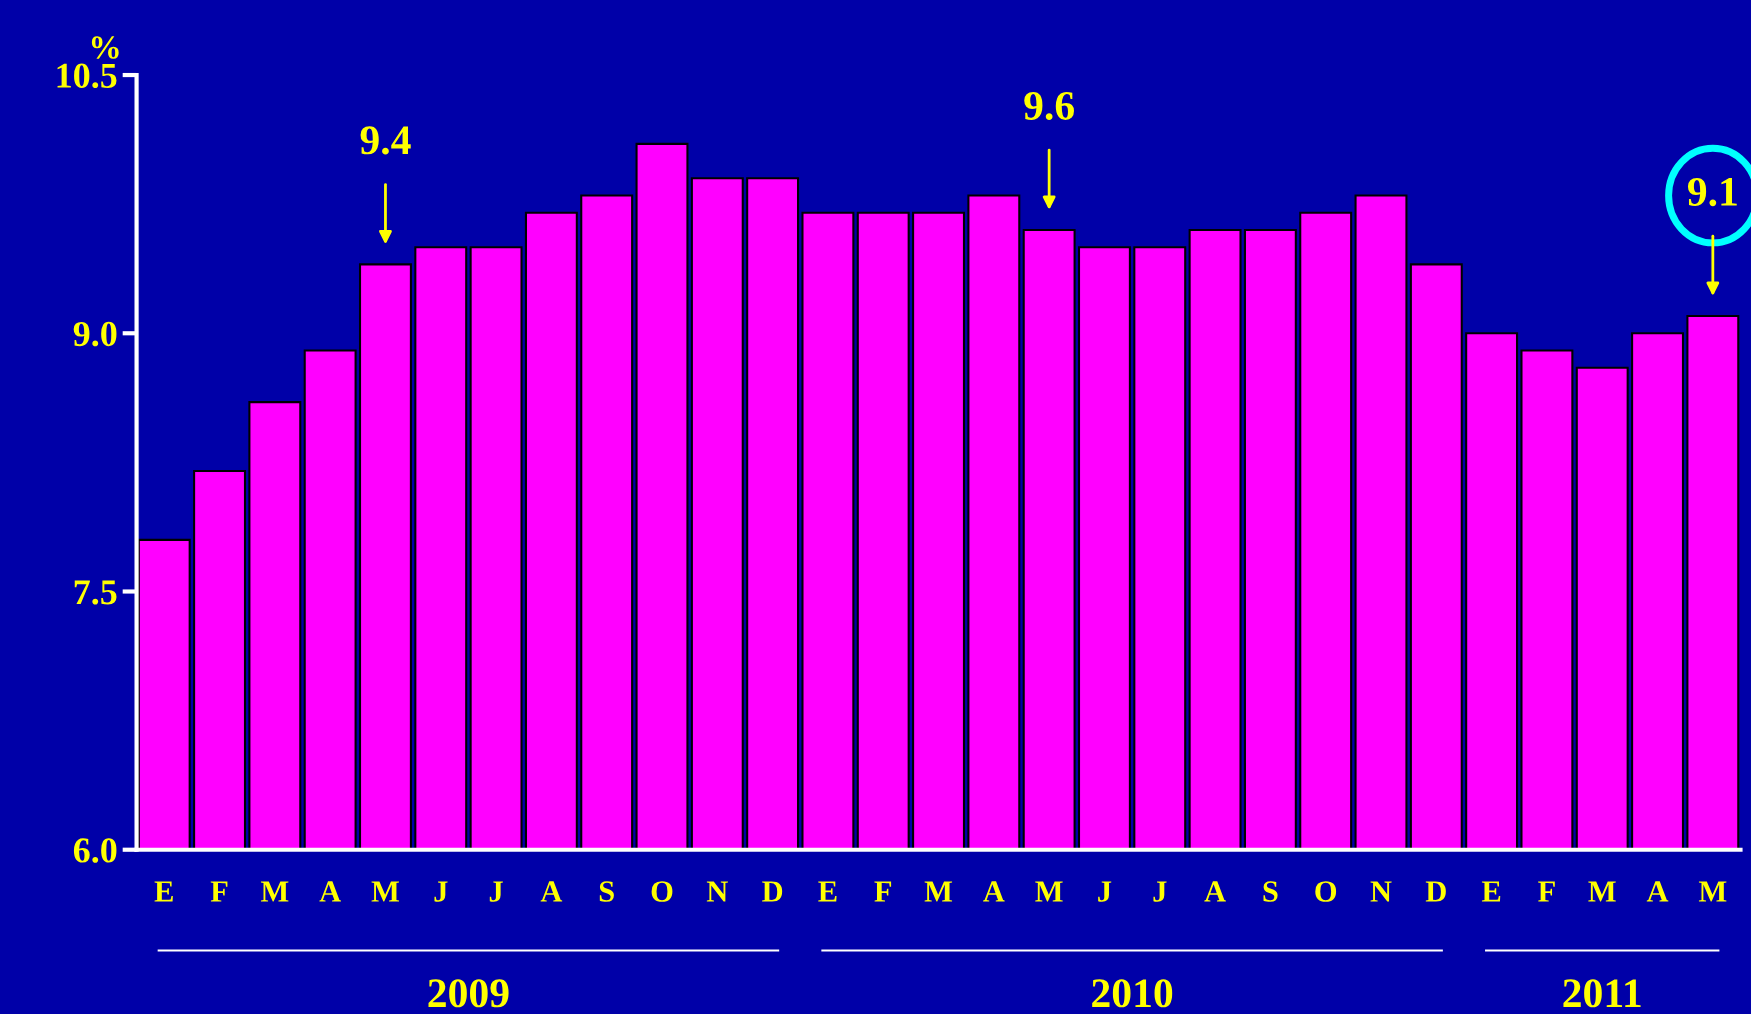 This screenshot has width=1751, height=1014. What do you see at coordinates (385, 140) in the screenshot?
I see `data-label: 9.4` at bounding box center [385, 140].